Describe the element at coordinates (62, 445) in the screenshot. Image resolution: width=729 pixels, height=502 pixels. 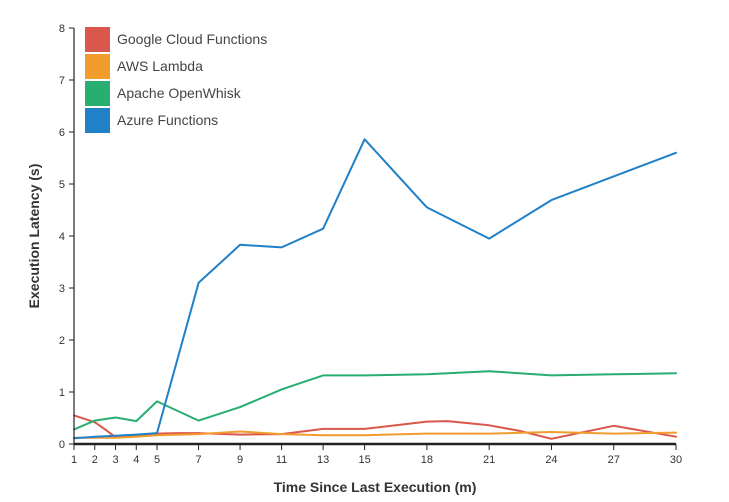
I see `y-tick-label: 0` at that location.